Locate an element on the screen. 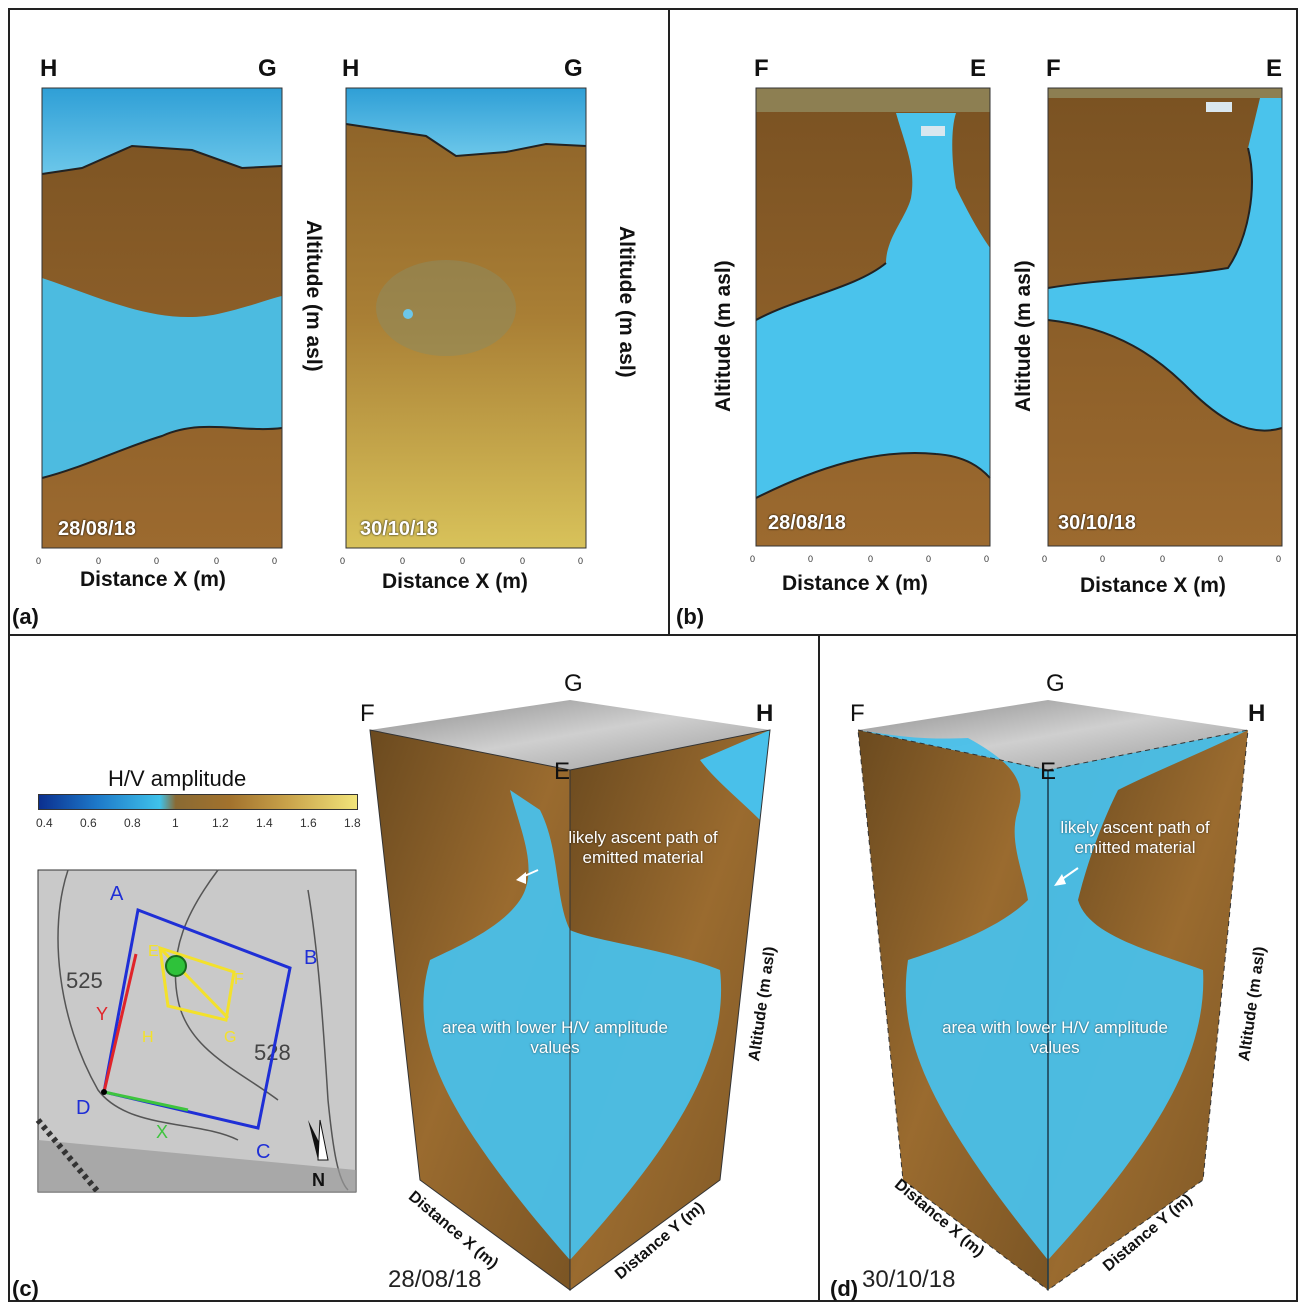  section-b2-xtick-1: 0 is located at coordinates (1045, 559).